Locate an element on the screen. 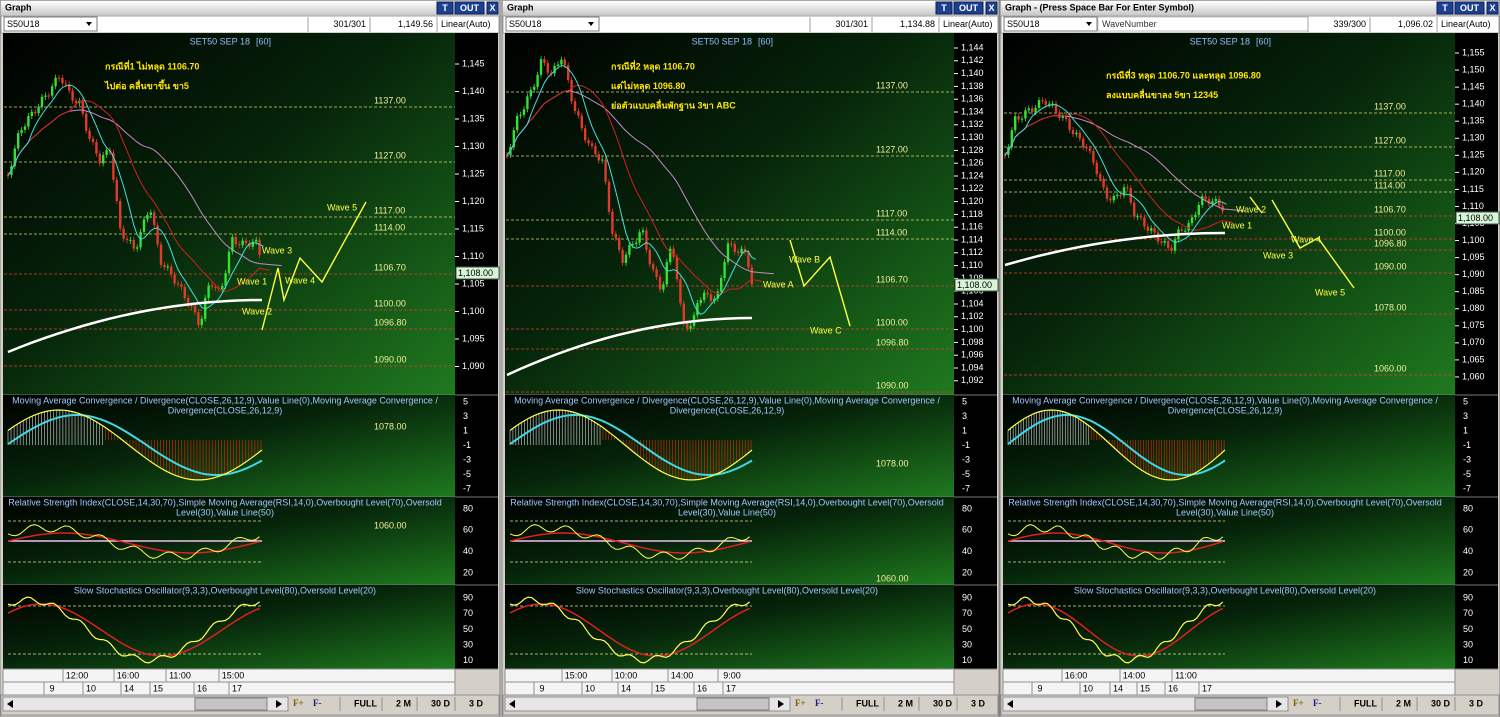 The height and width of the screenshot is (717, 1500). wave-line is located at coordinates (314, 266).